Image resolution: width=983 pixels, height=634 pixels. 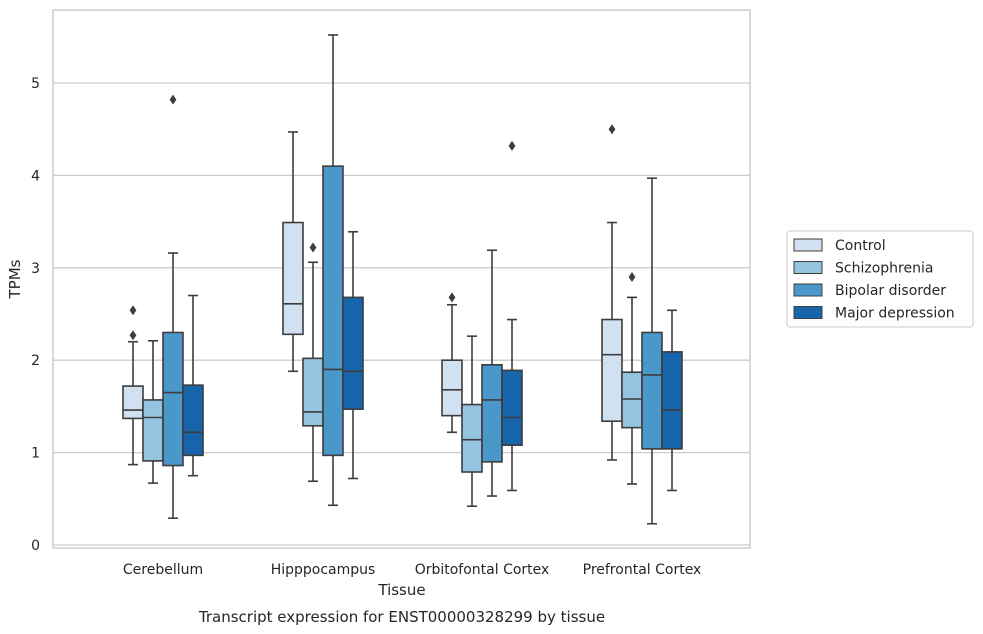 What do you see at coordinates (860, 246) in the screenshot?
I see `legend-label: Control` at bounding box center [860, 246].